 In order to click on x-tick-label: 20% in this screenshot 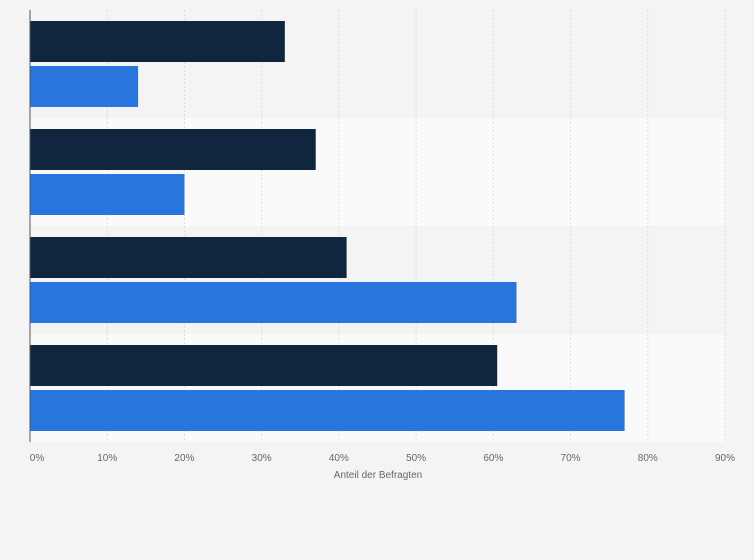, I will do `click(184, 458)`.